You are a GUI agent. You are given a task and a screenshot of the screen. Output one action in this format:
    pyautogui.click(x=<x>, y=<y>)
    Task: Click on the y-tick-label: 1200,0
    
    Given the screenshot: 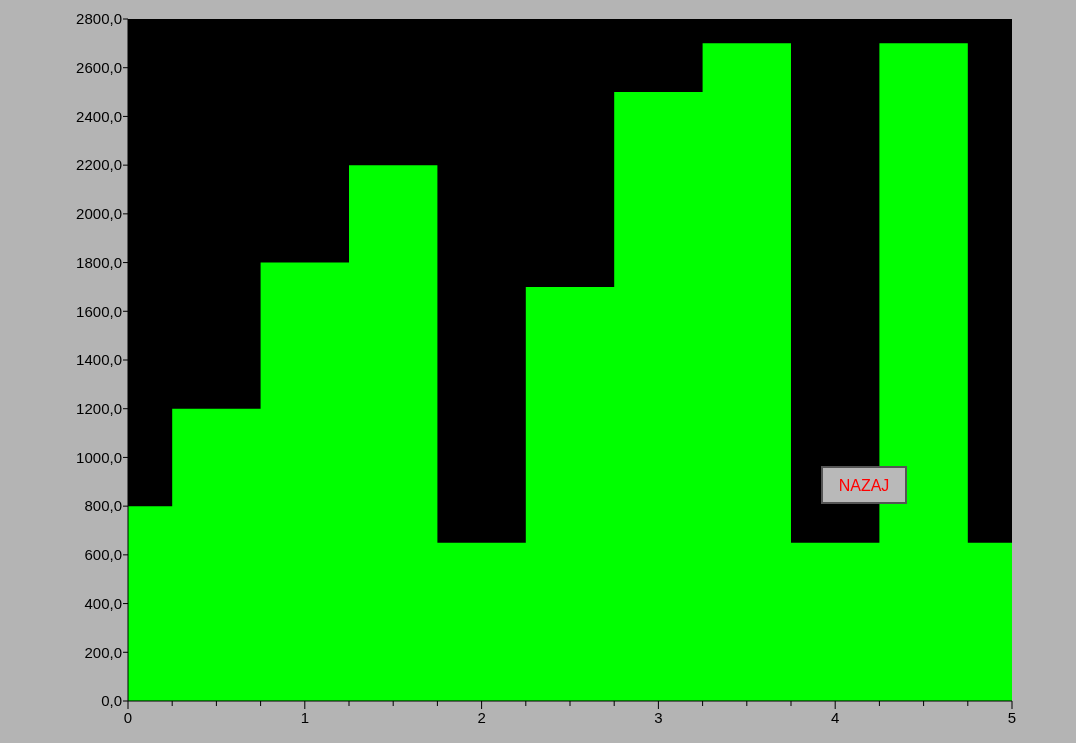 What is the action you would take?
    pyautogui.click(x=99, y=408)
    